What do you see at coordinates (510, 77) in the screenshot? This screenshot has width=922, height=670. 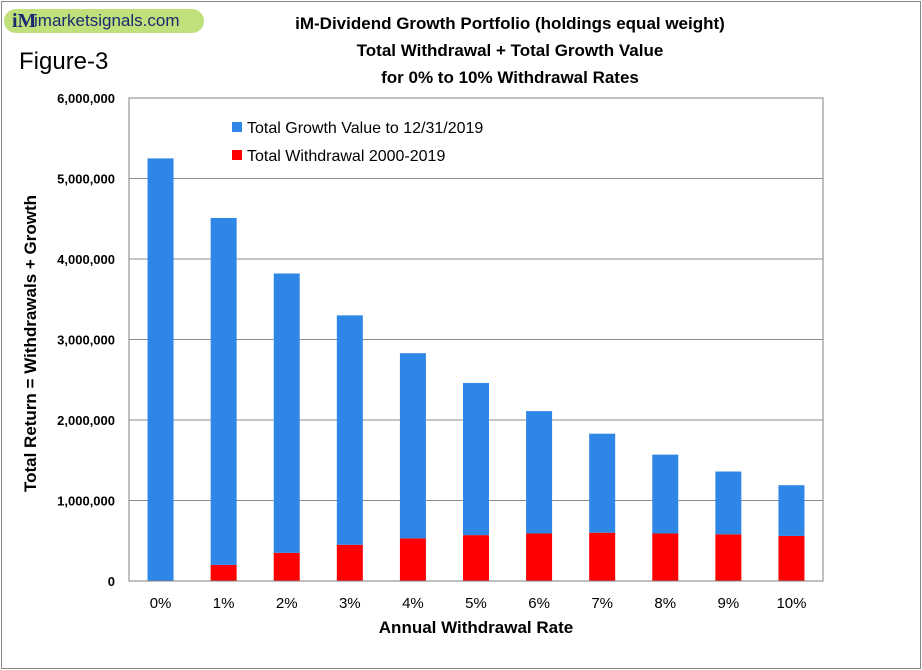 I see `chart-title-line-3: for 0% to 10% Withdrawal Rates` at bounding box center [510, 77].